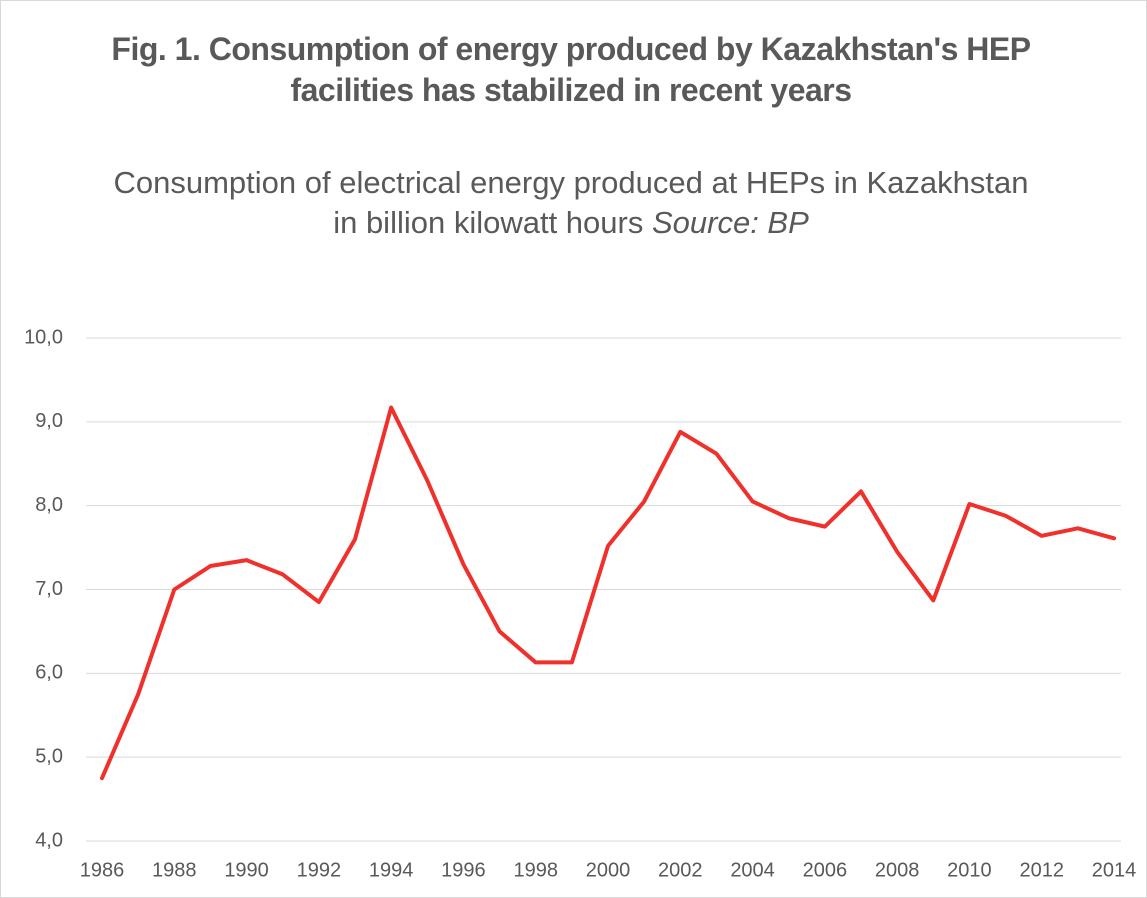 This screenshot has width=1147, height=898. I want to click on x-tick-label: 1988, so click(174, 870).